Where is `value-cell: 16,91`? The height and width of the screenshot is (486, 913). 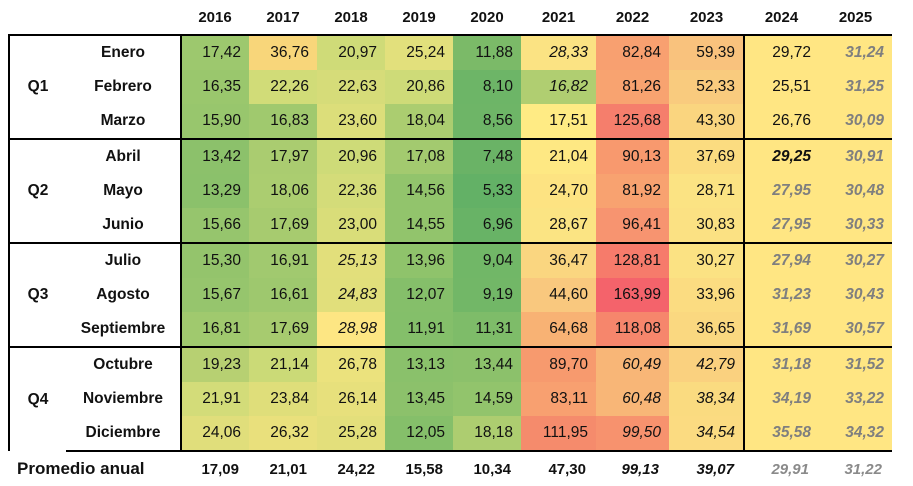 value-cell: 16,91 is located at coordinates (283, 260).